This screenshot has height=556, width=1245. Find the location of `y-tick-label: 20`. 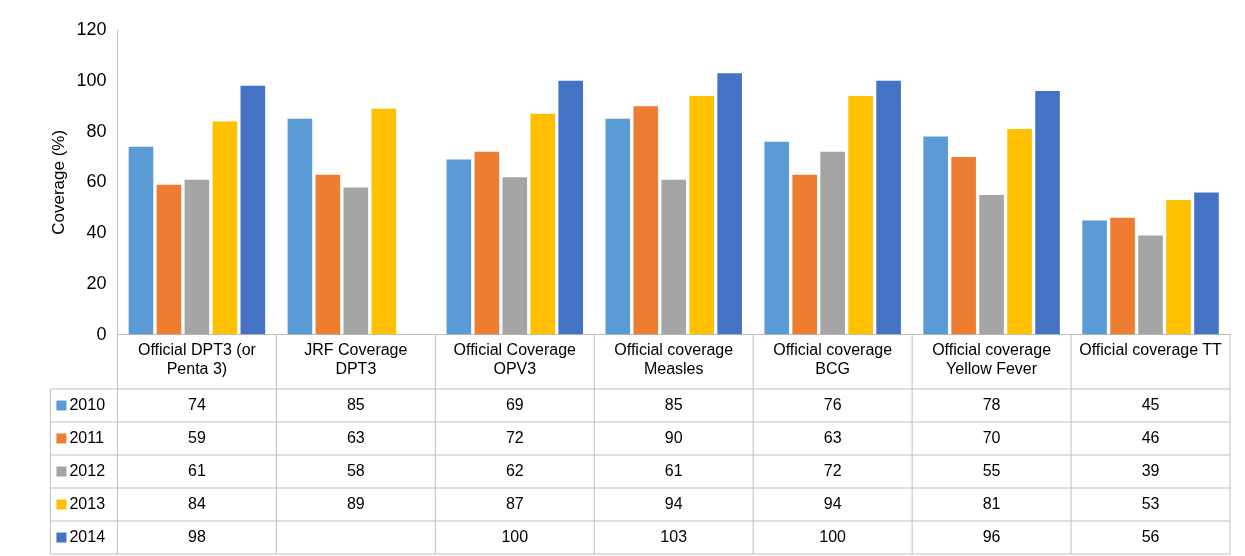

y-tick-label: 20 is located at coordinates (96, 282).